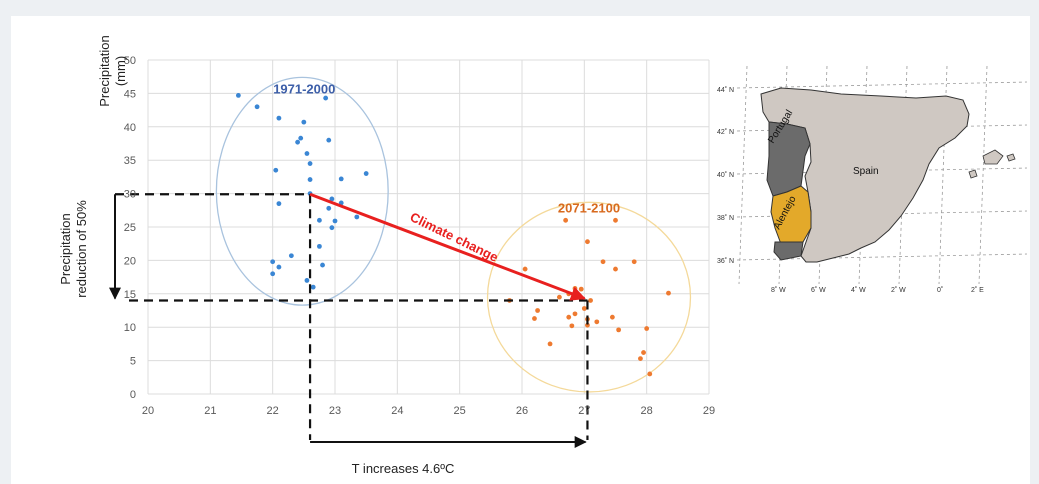  Describe the element at coordinates (973, 174) in the screenshot. I see `balearic-island-small` at that location.